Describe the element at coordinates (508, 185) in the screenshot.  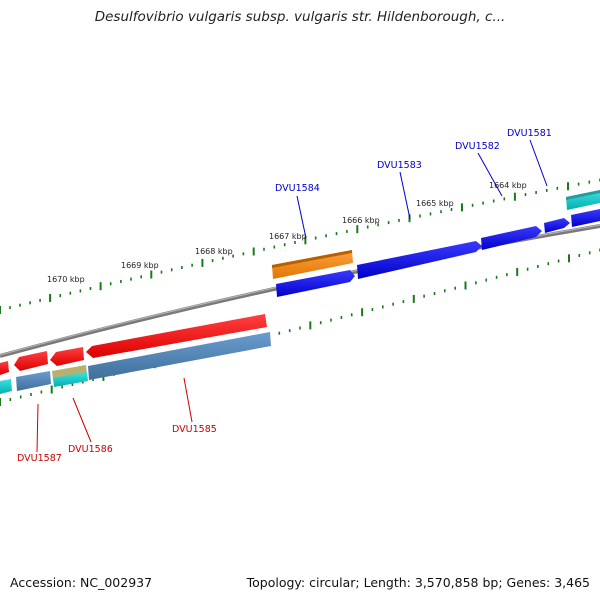
I see `tick-label-1664: 1664 kbp` at that location.